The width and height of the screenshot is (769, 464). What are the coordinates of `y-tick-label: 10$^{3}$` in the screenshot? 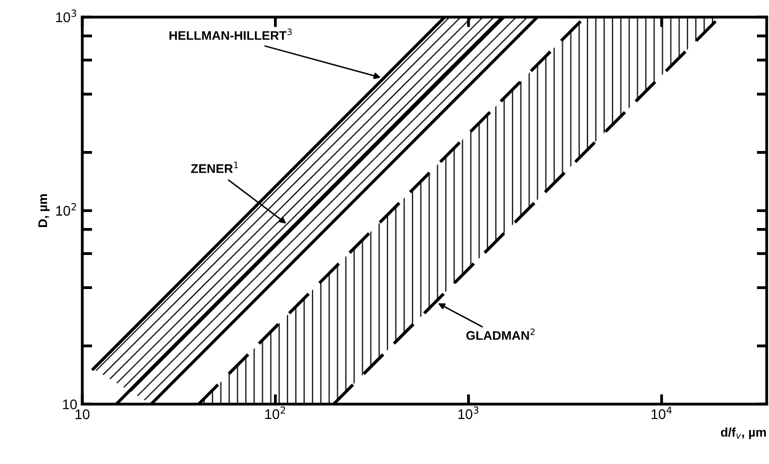 It's located at (66, 16).